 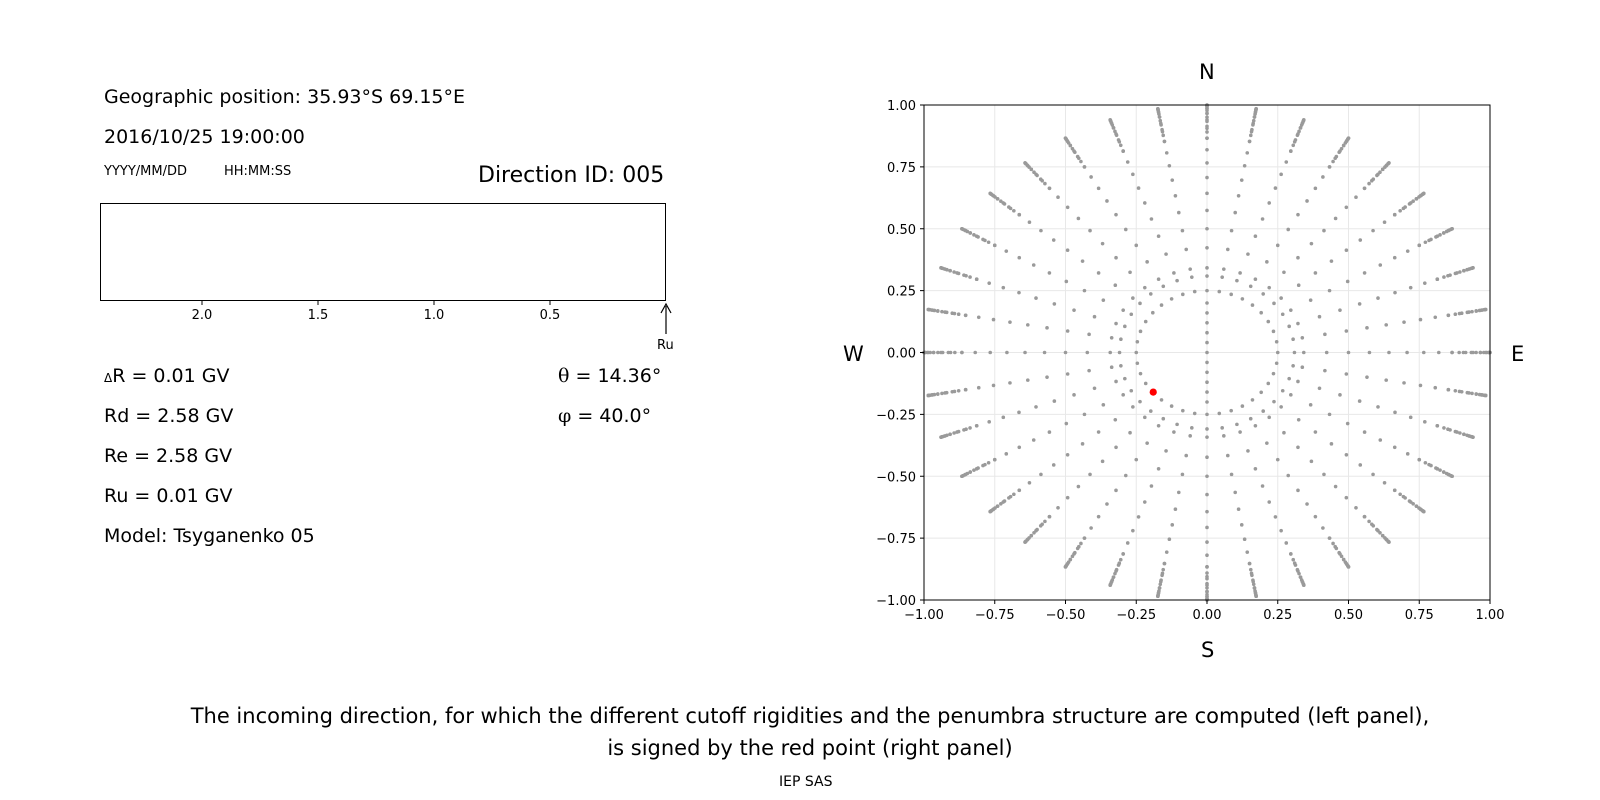 What do you see at coordinates (571, 175) in the screenshot?
I see `direction-id: Direction ID: 005` at bounding box center [571, 175].